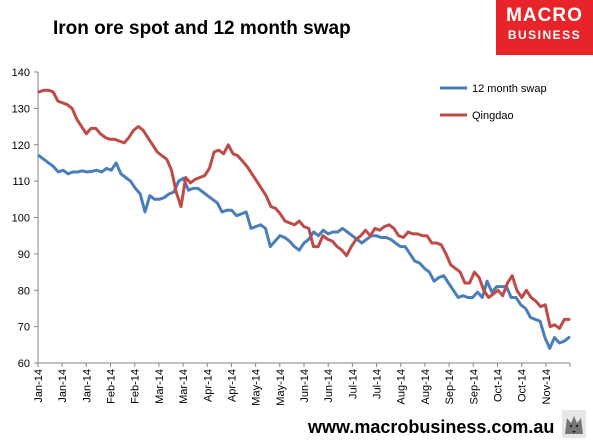 This screenshot has width=593, height=440. I want to click on x-tick-label: Nov-14, so click(547, 386).